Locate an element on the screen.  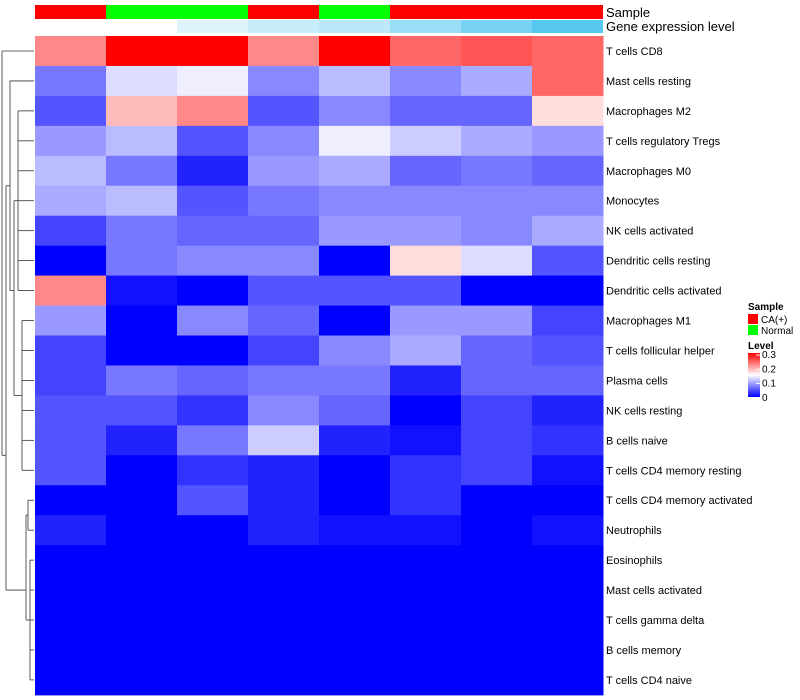
legend-sample-label: Normal is located at coordinates (777, 331).